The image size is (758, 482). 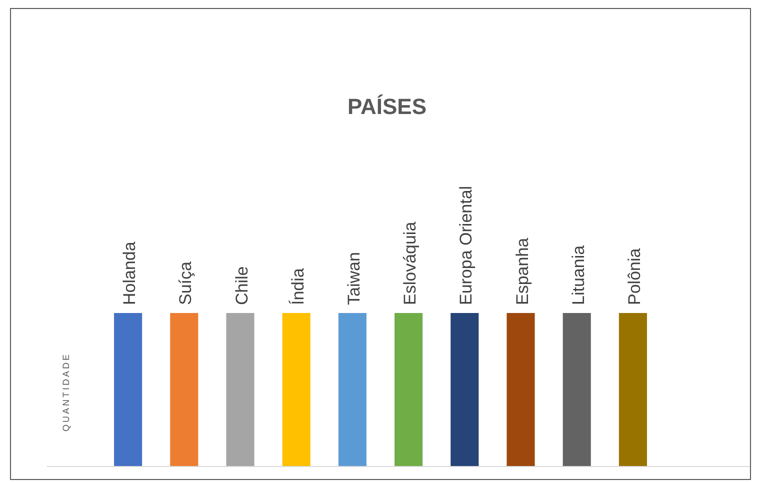 What do you see at coordinates (466, 245) in the screenshot?
I see `x-tick-label: Europa Oriental` at bounding box center [466, 245].